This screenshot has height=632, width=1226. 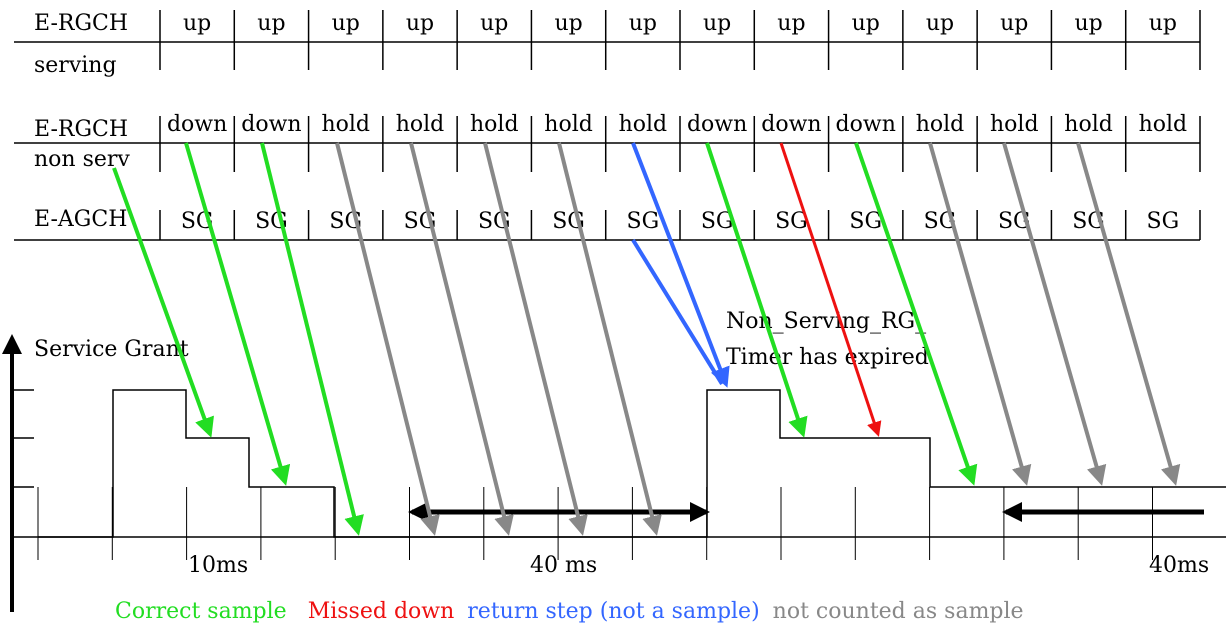 I want to click on duration-label-10ms: 10ms, so click(x=218, y=565).